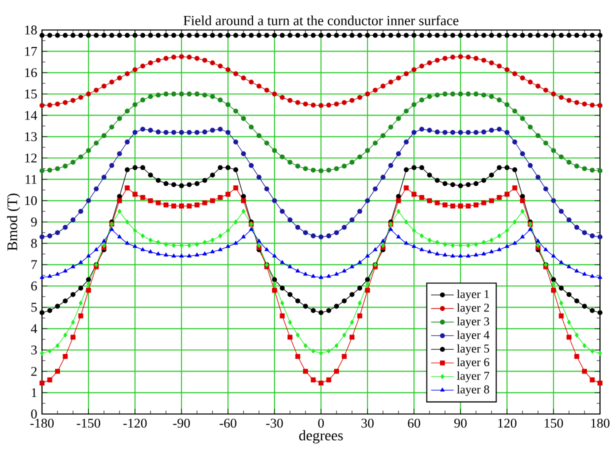 The width and height of the screenshot is (612, 453). What do you see at coordinates (473, 376) in the screenshot?
I see `legend-label: layer 7` at bounding box center [473, 376].